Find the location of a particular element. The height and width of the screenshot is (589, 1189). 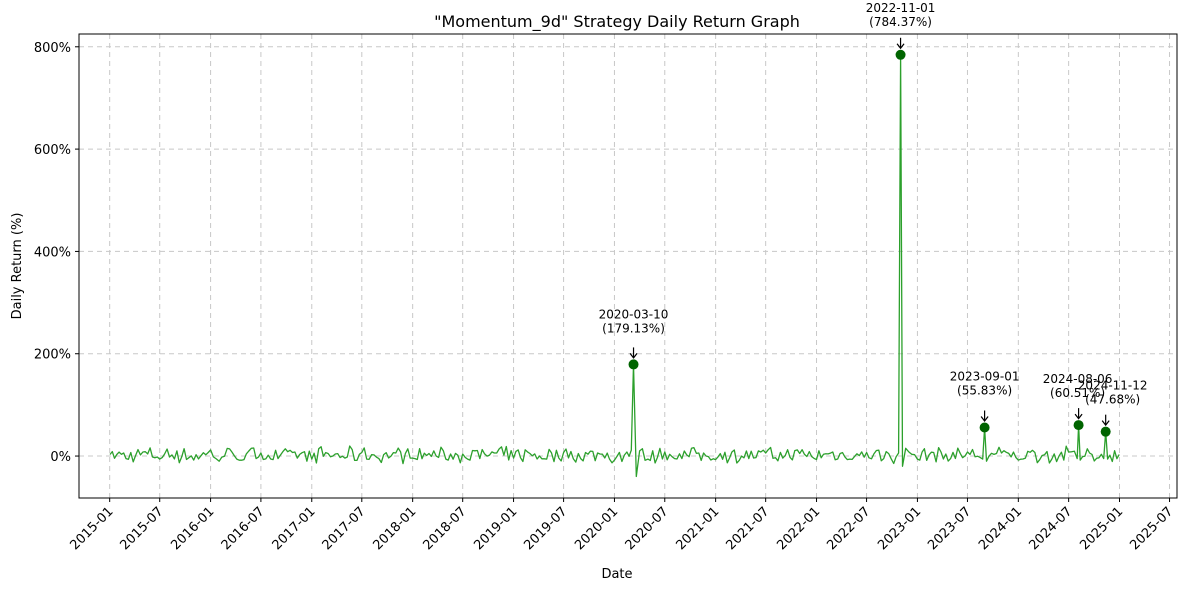

annotation-value: (179.13%) is located at coordinates (633, 328).